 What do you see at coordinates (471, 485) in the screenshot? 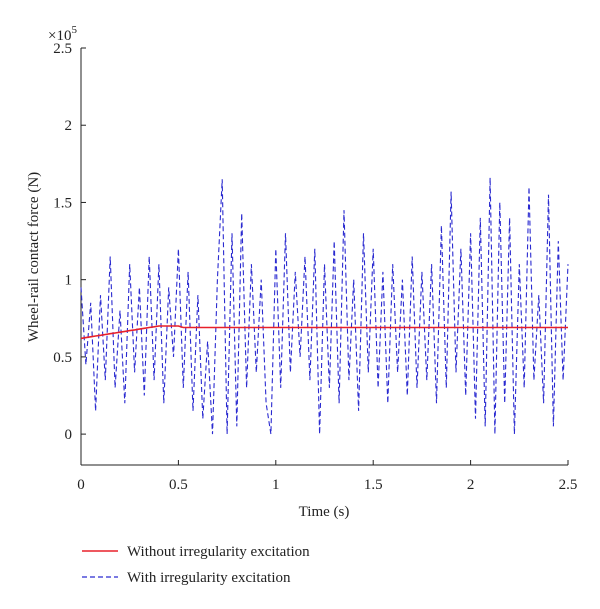
I see `x-tick-label: 2` at bounding box center [471, 485].